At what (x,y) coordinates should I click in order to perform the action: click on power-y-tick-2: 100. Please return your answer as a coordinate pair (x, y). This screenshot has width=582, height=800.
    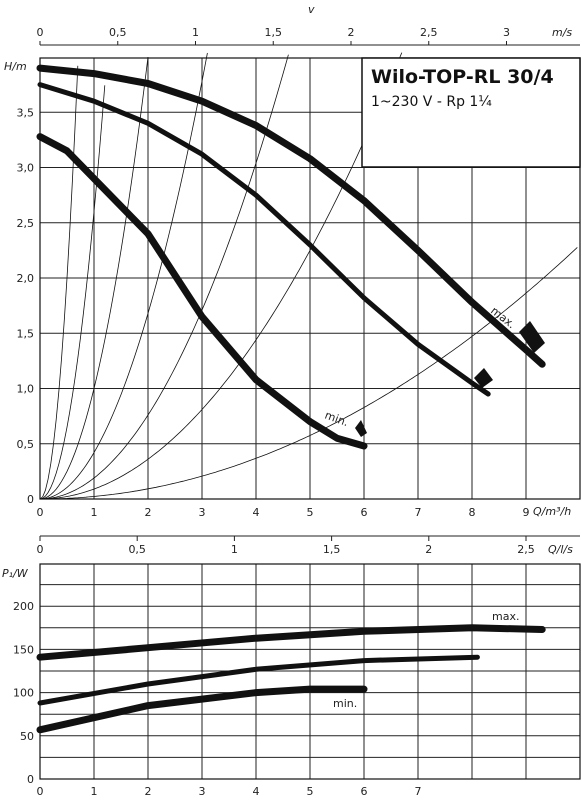
    Looking at the image, I should click on (23, 693).